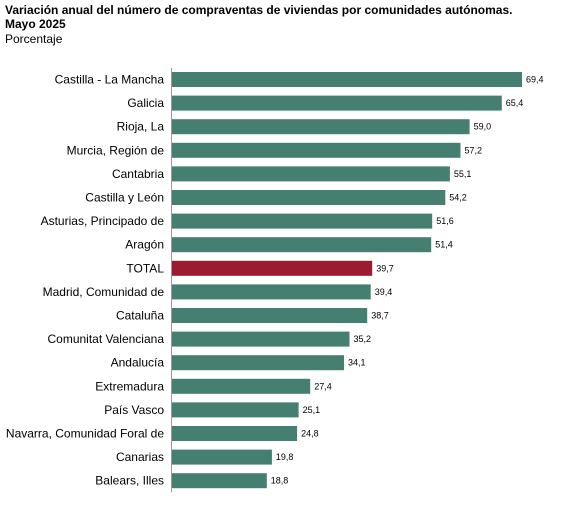  Describe the element at coordinates (380, 316) in the screenshot. I see `value-label: 38,7` at that location.